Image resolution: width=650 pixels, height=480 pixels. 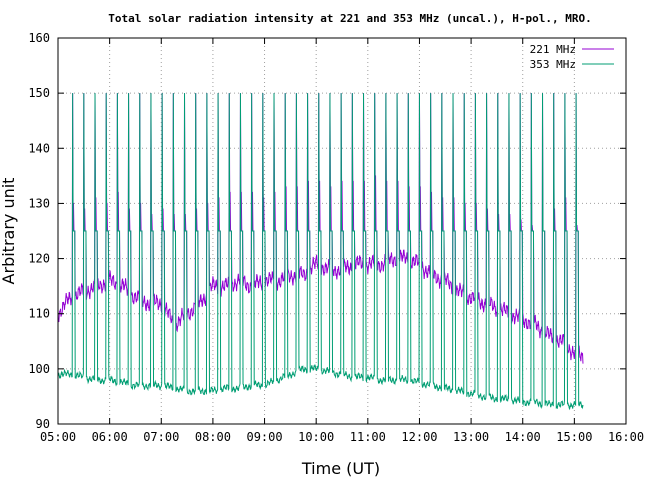 What do you see at coordinates (39, 93) in the screenshot?
I see `y-tick-label: 150` at bounding box center [39, 93].